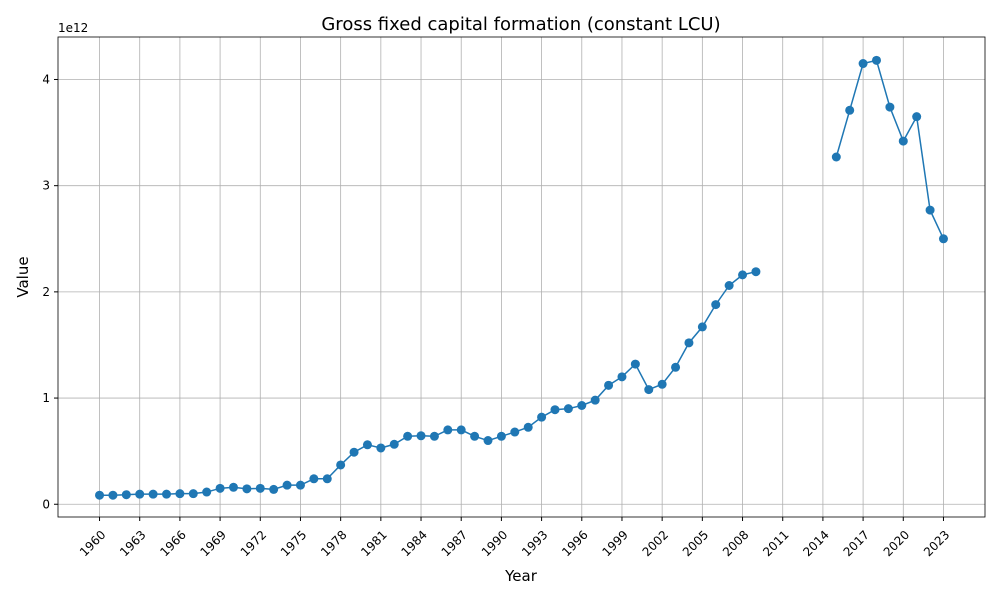 Image resolution: width=1000 pixels, height=600 pixels. What do you see at coordinates (373, 543) in the screenshot?
I see `x-tick-label: 1981` at bounding box center [373, 543].